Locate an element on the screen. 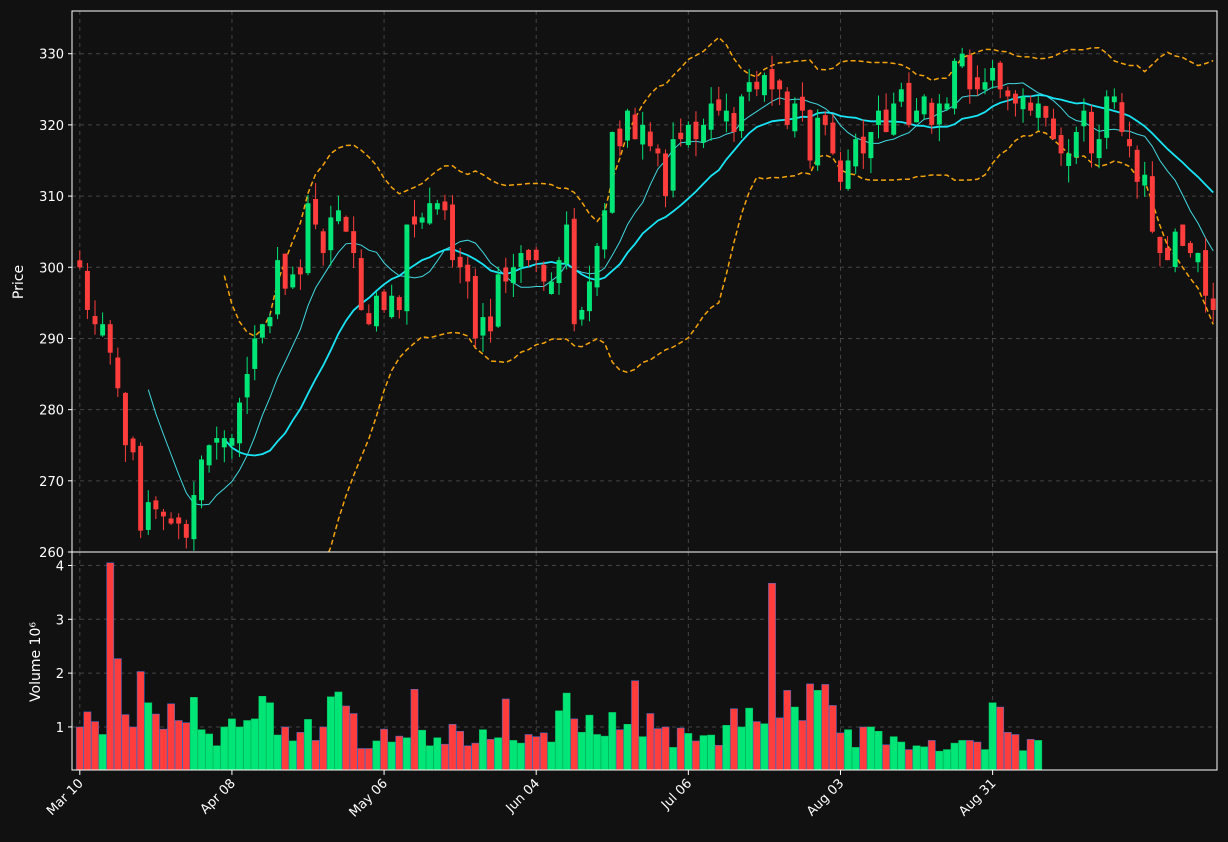 This screenshot has width=1228, height=842. price-tick-label: 270 is located at coordinates (51, 482).